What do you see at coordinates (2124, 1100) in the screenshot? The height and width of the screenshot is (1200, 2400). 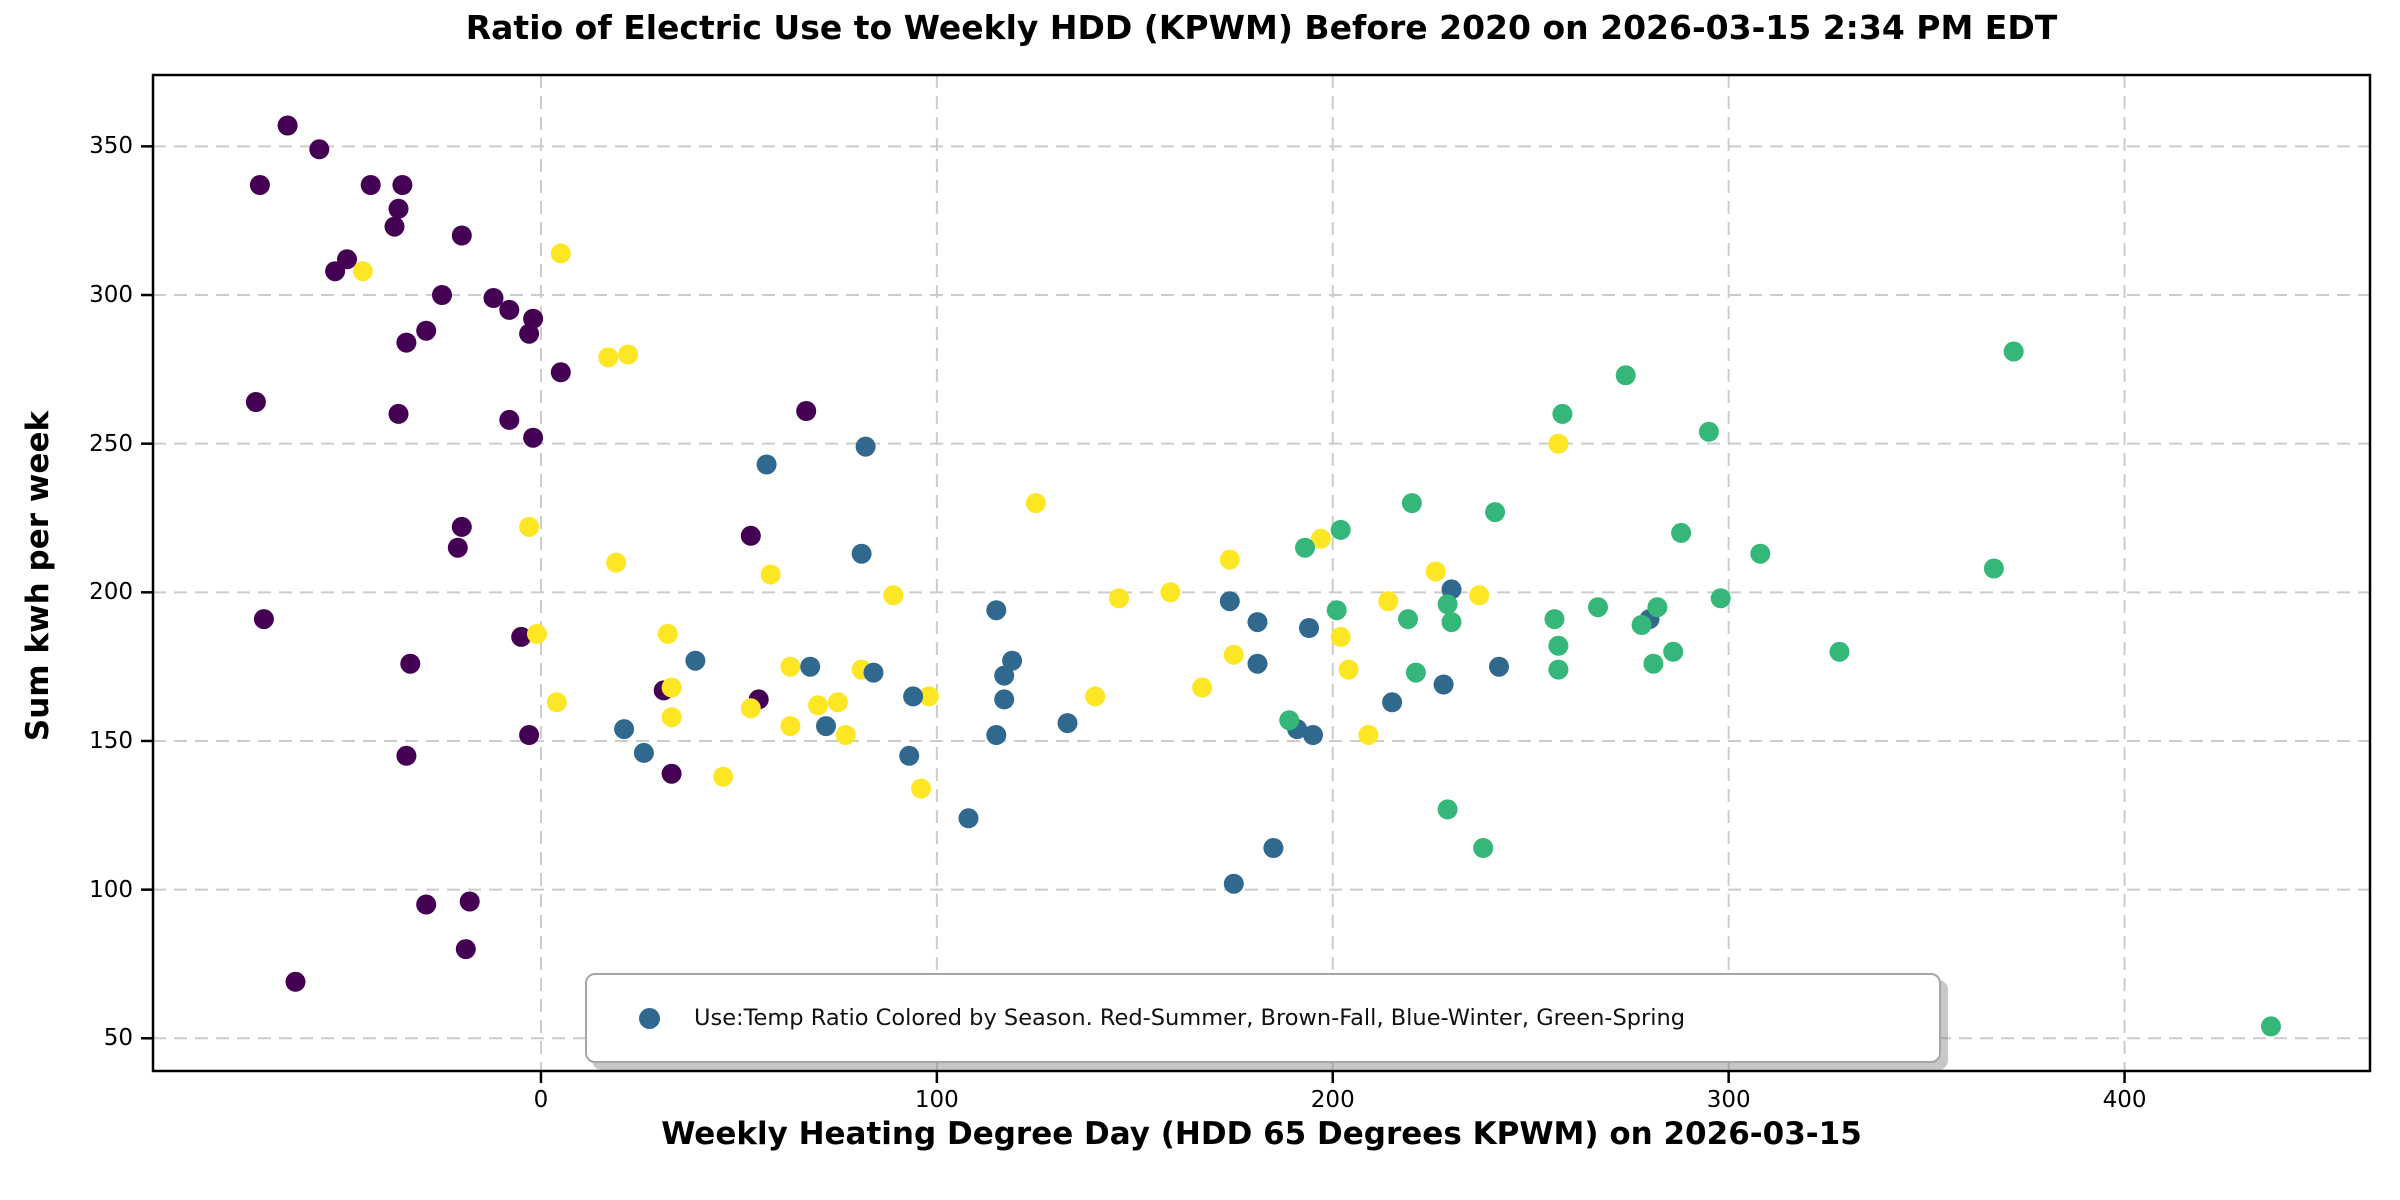 I see `x-tick-label: 400` at bounding box center [2124, 1100].